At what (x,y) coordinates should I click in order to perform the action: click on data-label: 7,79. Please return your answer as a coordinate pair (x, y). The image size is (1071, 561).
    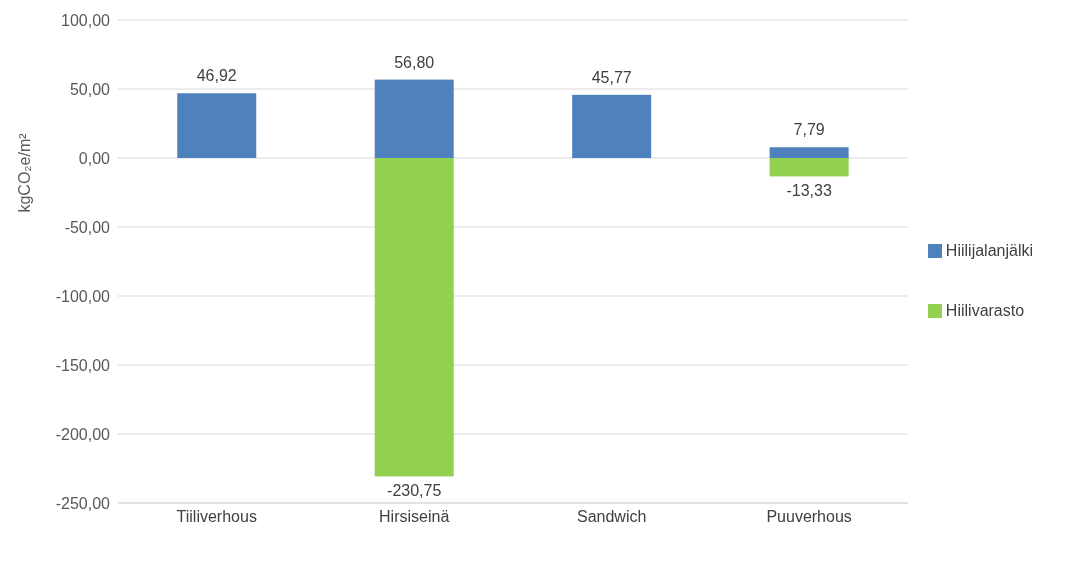
    Looking at the image, I should click on (809, 130).